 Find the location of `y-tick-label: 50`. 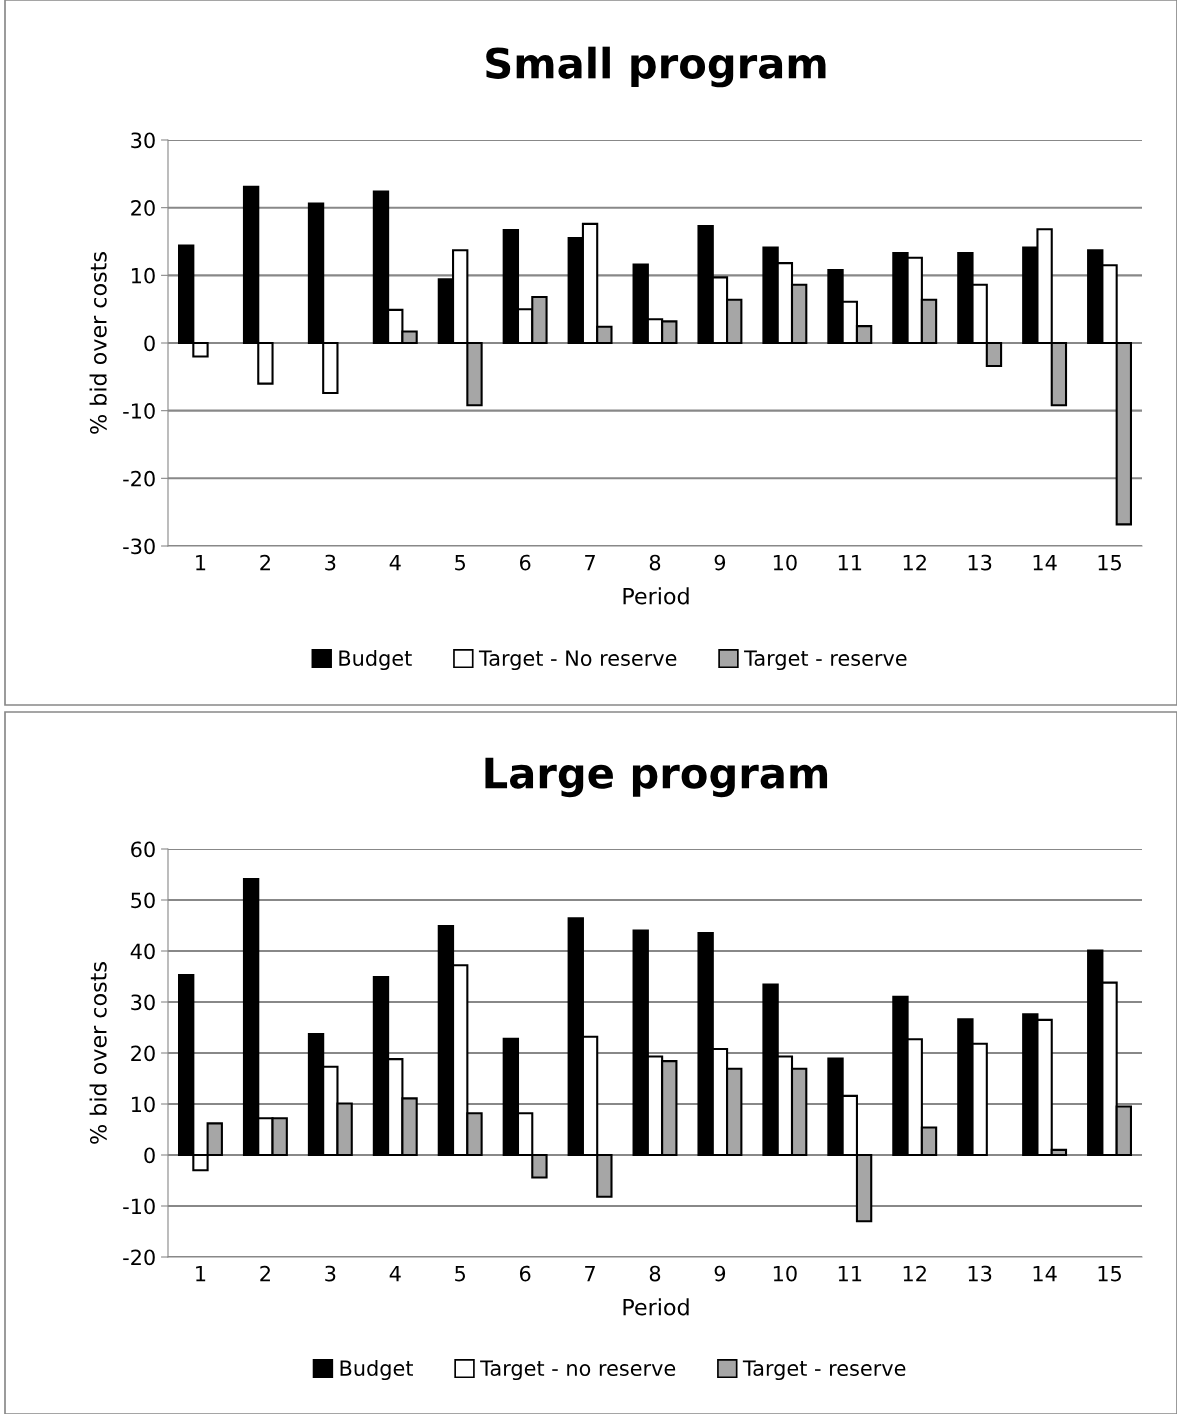

y-tick-label: 50 is located at coordinates (143, 900).